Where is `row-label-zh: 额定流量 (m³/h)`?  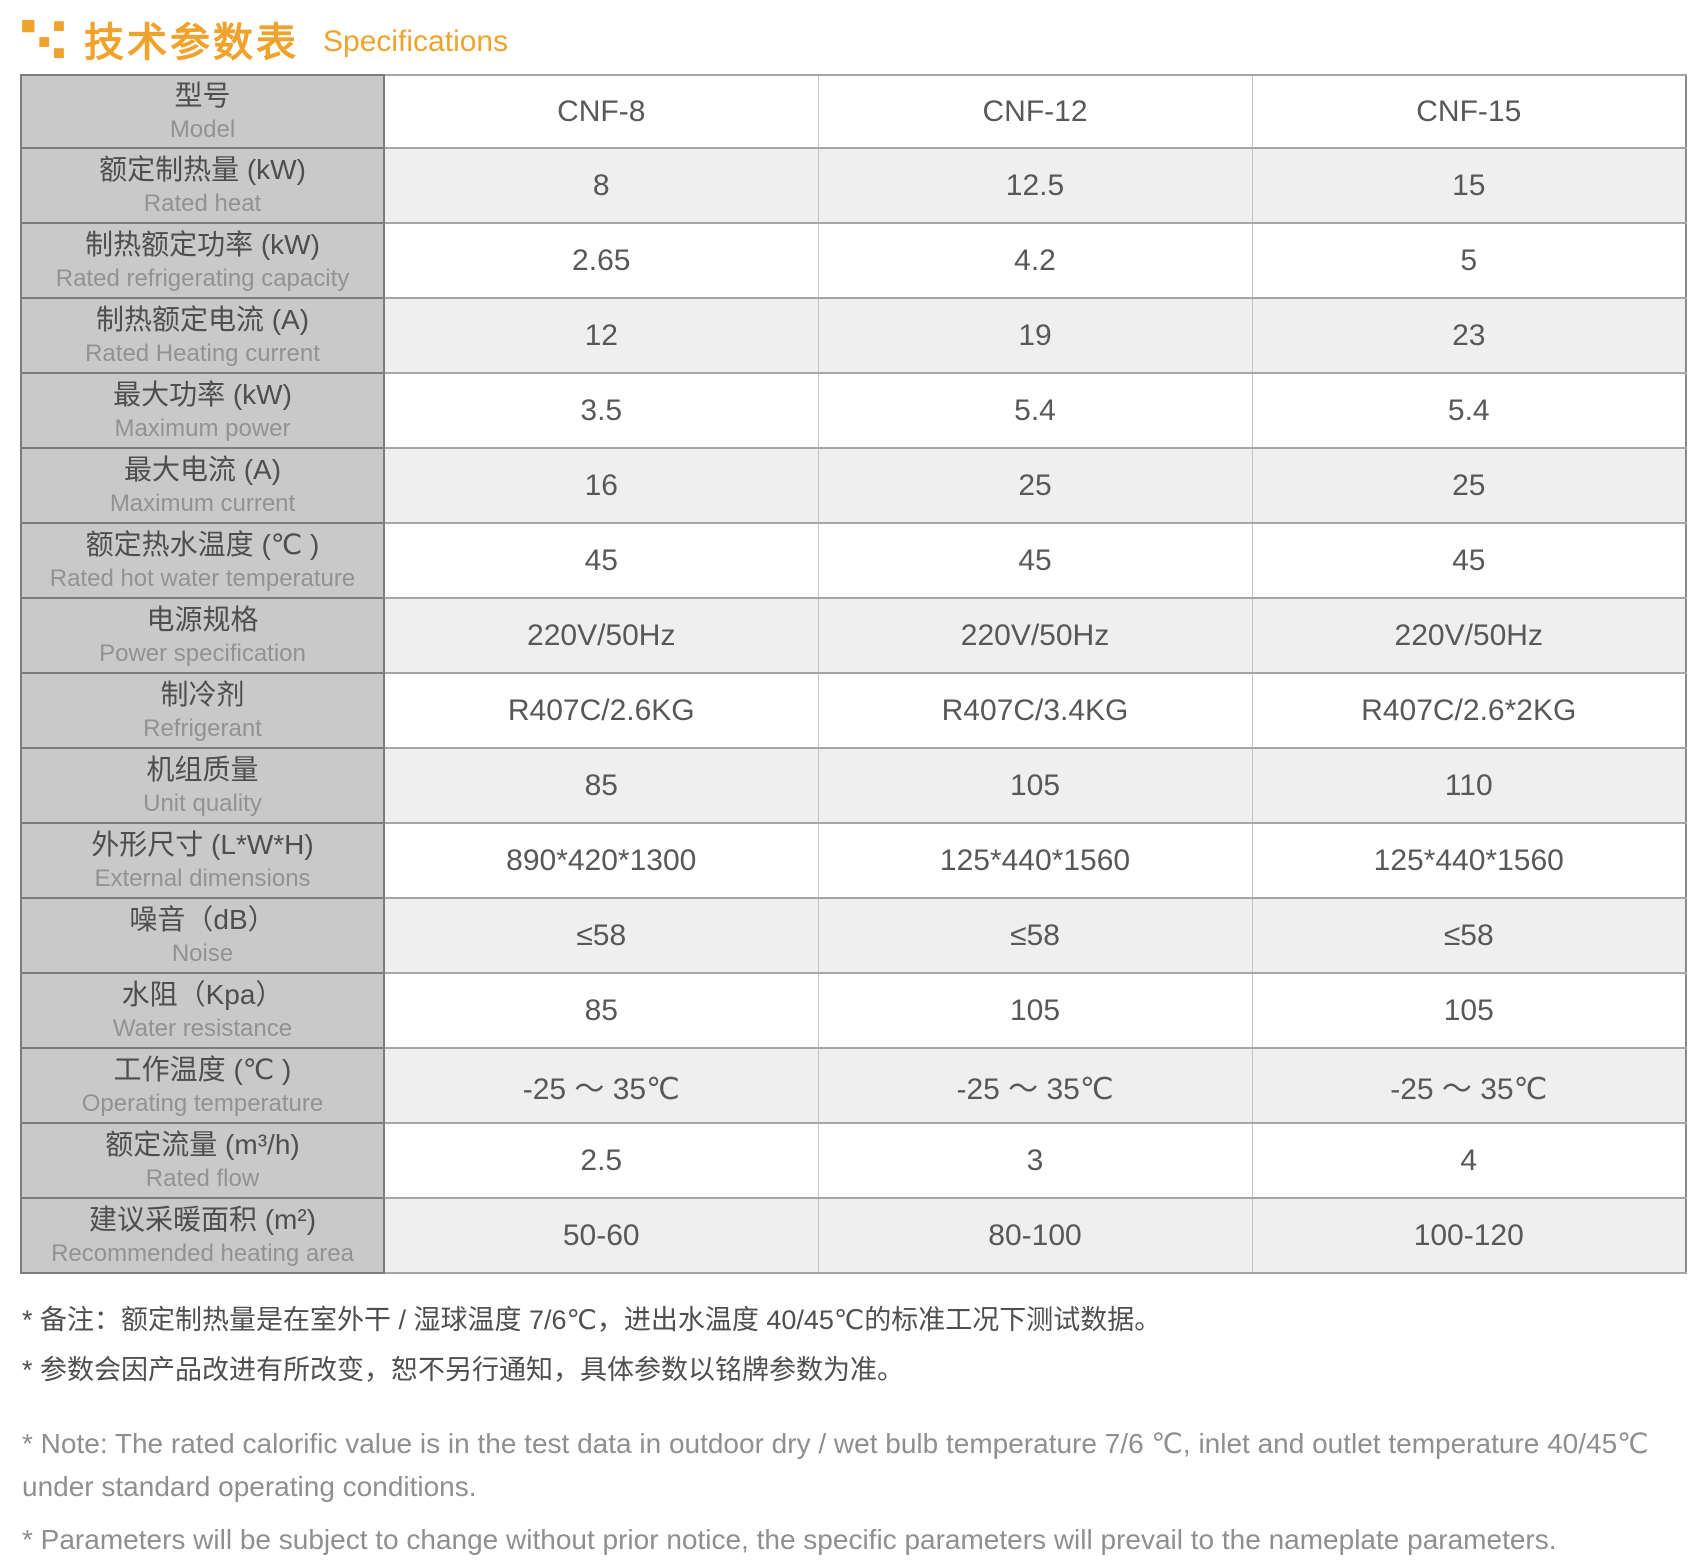 row-label-zh: 额定流量 (m³/h) is located at coordinates (202, 1145).